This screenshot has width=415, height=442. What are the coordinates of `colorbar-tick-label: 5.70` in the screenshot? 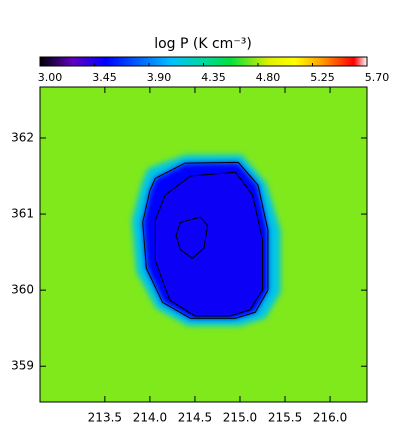 It's located at (377, 77).